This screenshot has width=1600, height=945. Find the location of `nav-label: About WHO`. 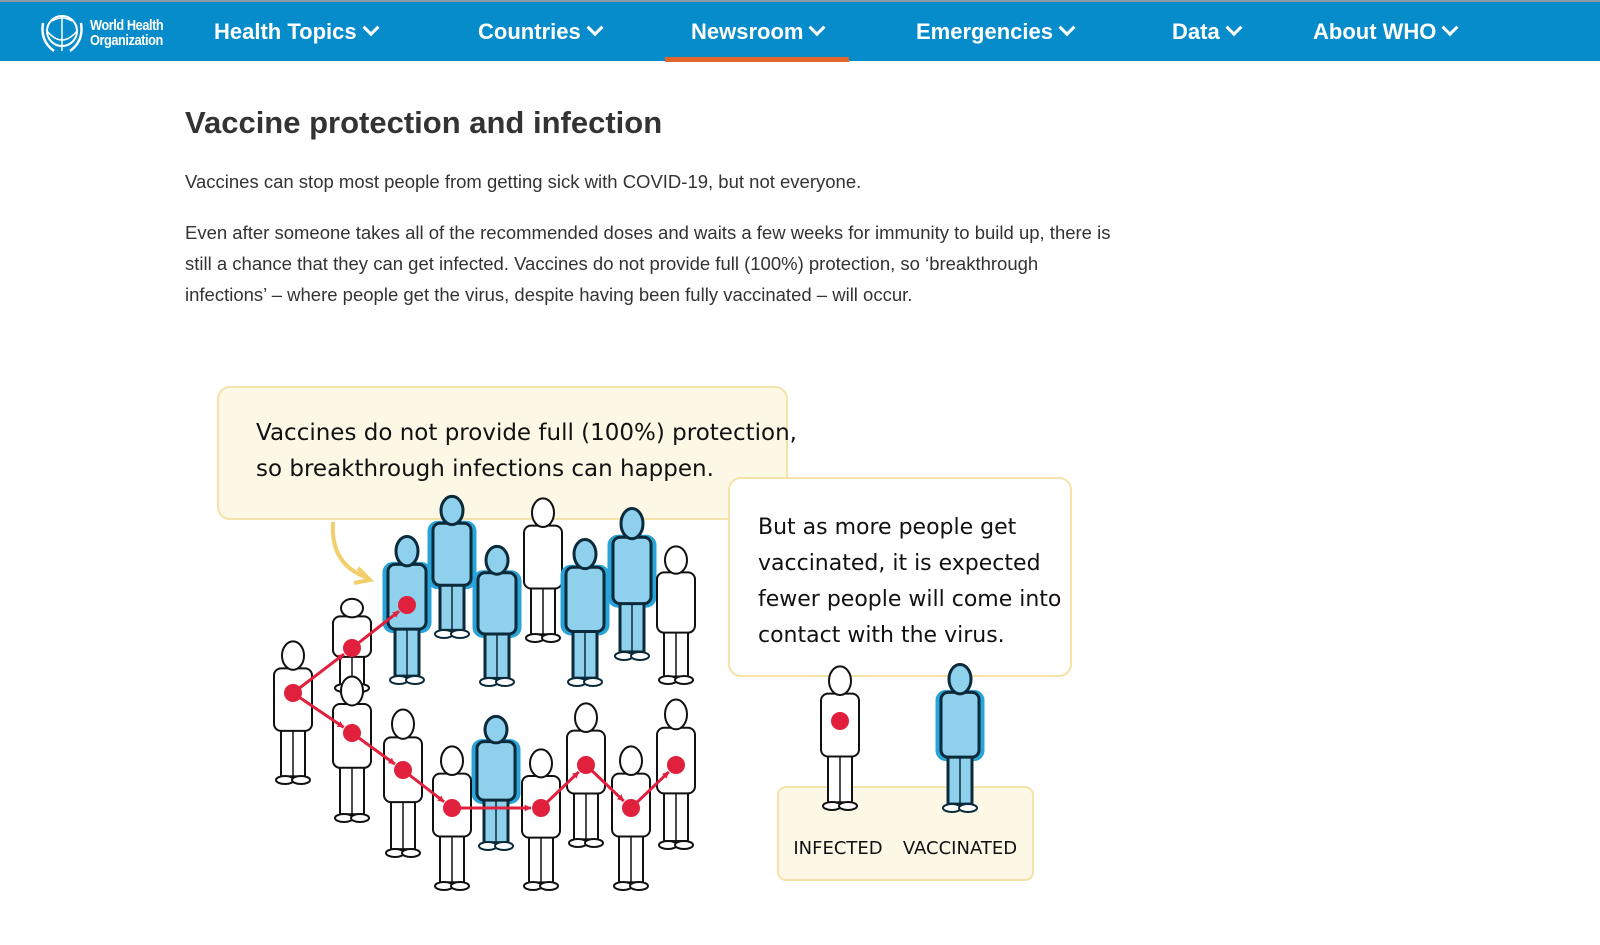

nav-label: About WHO is located at coordinates (1375, 31).